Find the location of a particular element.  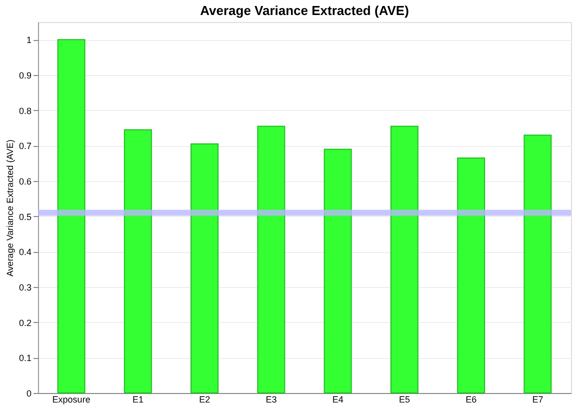

y-axis-title: Average Variance Extracted (AVE) is located at coordinates (9, 208).